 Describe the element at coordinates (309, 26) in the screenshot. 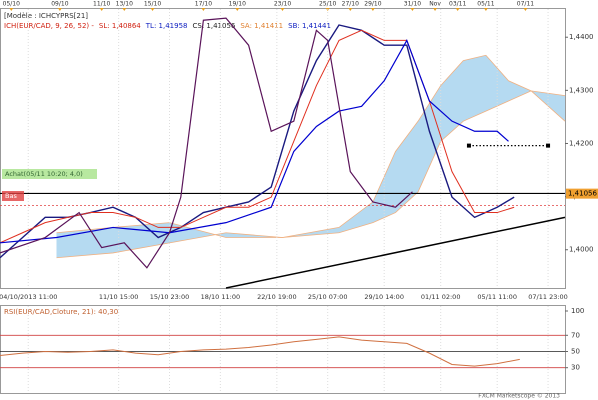

I see `indicator-label: SB: 1,41441` at that location.